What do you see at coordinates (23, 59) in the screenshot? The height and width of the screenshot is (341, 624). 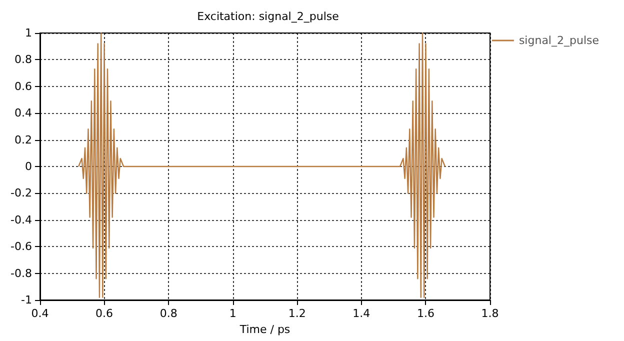 I see `y-tick-label: 0.8` at bounding box center [23, 59].